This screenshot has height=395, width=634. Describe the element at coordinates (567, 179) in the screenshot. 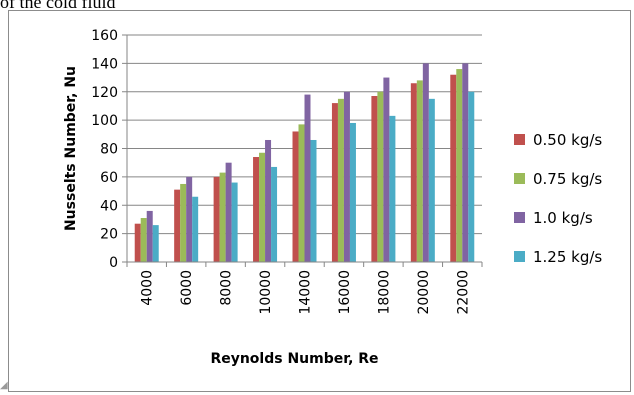

I see `legend-label: 0.75 kg/s` at that location.